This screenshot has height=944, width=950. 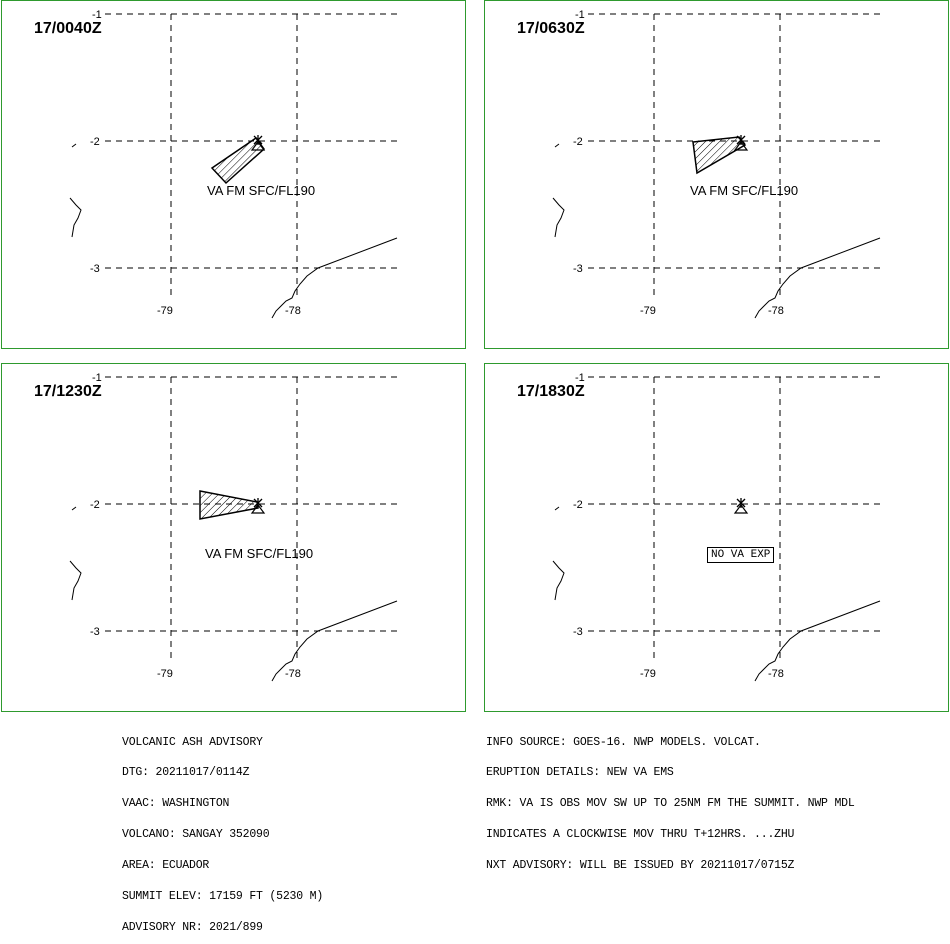 What do you see at coordinates (741, 509) in the screenshot?
I see `volcano-icon` at bounding box center [741, 509].